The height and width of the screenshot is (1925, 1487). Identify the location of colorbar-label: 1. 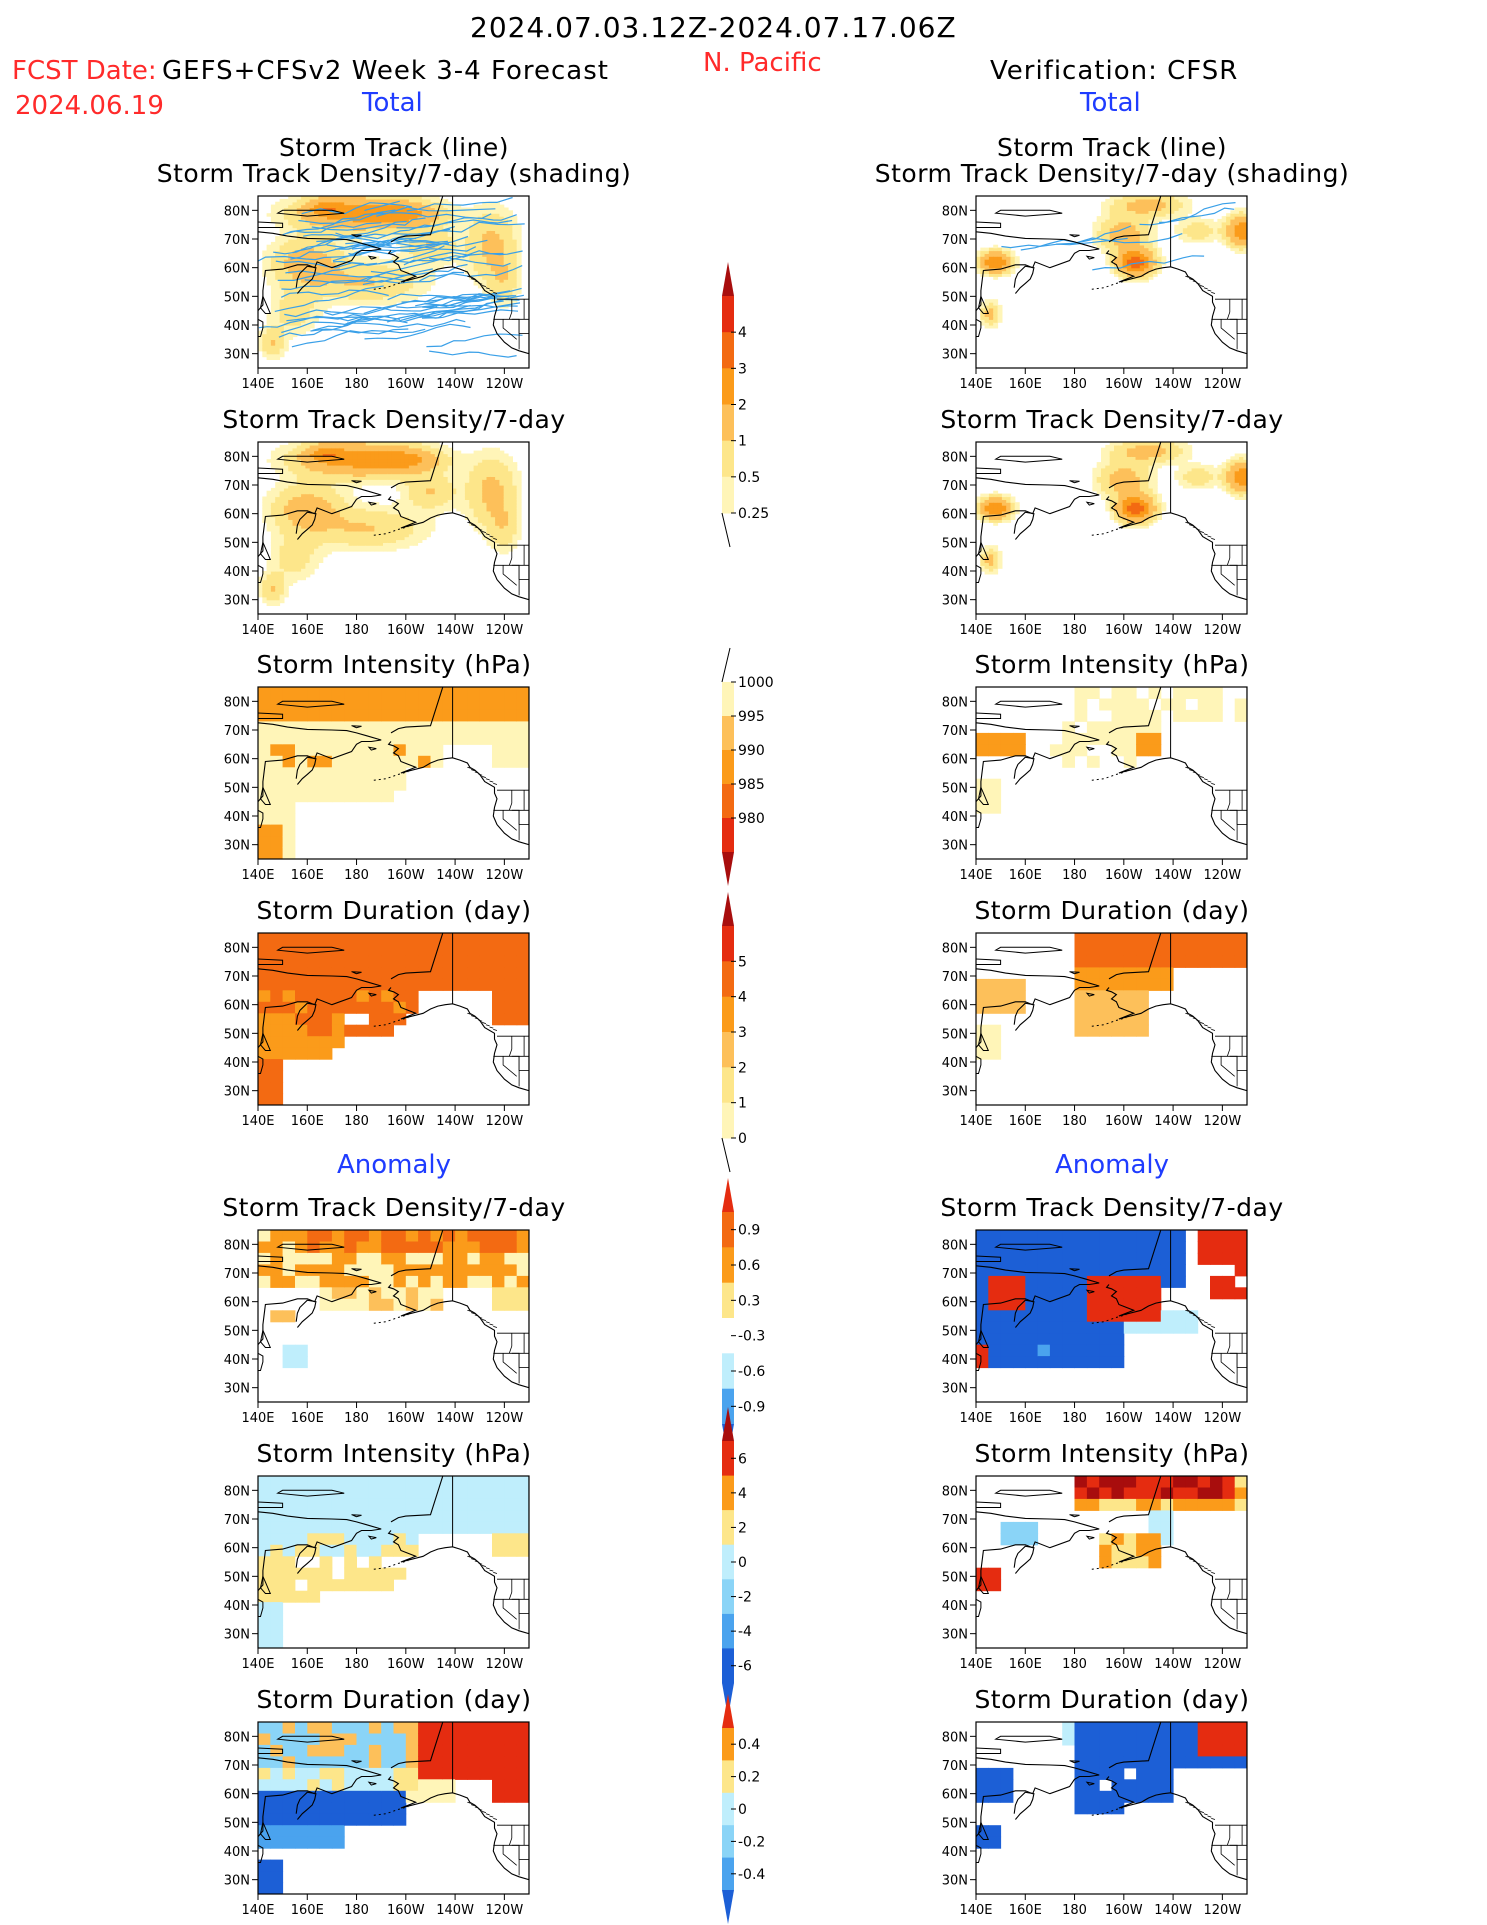
(742, 442).